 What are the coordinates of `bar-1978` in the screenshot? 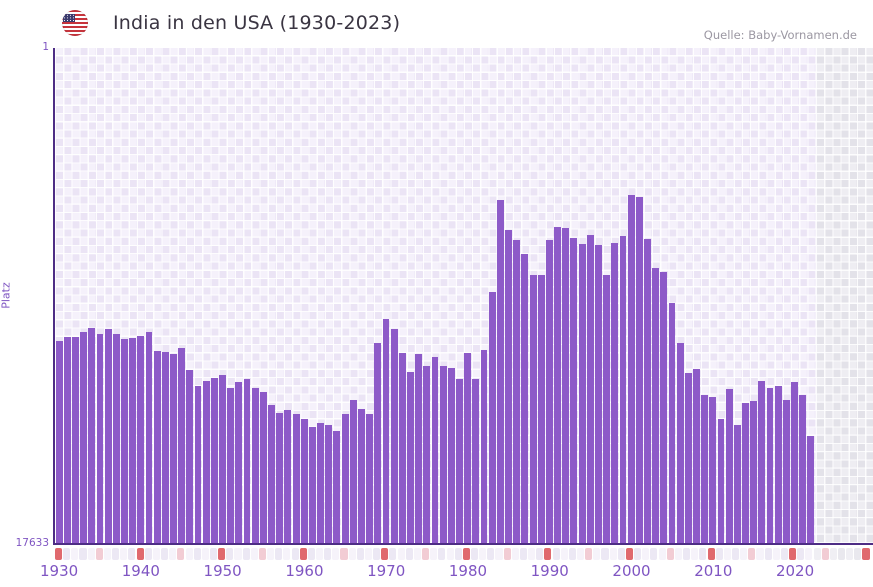 It's located at (451, 455).